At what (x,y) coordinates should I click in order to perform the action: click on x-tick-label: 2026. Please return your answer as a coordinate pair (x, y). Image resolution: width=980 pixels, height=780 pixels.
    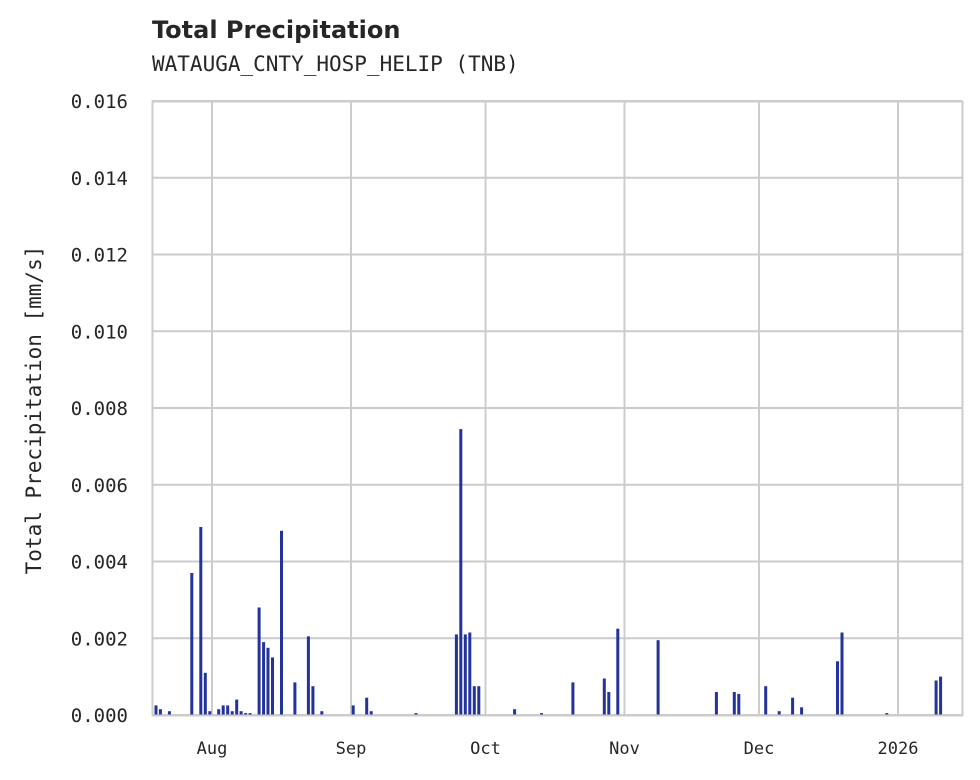
    Looking at the image, I should click on (898, 749).